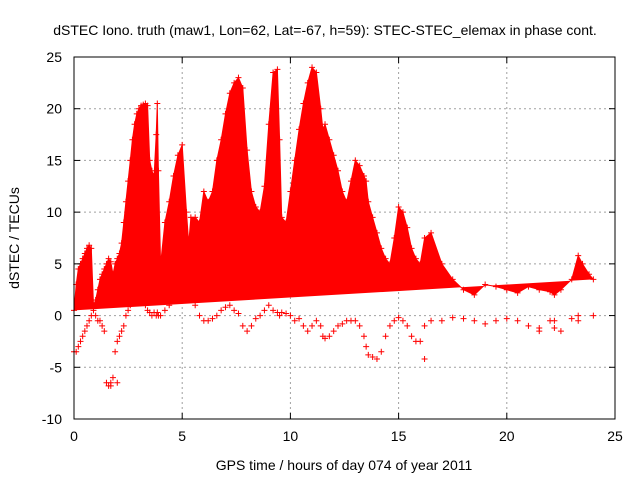 Image resolution: width=640 pixels, height=480 pixels. Describe the element at coordinates (54, 57) in the screenshot. I see `y-tick-label: 25` at that location.